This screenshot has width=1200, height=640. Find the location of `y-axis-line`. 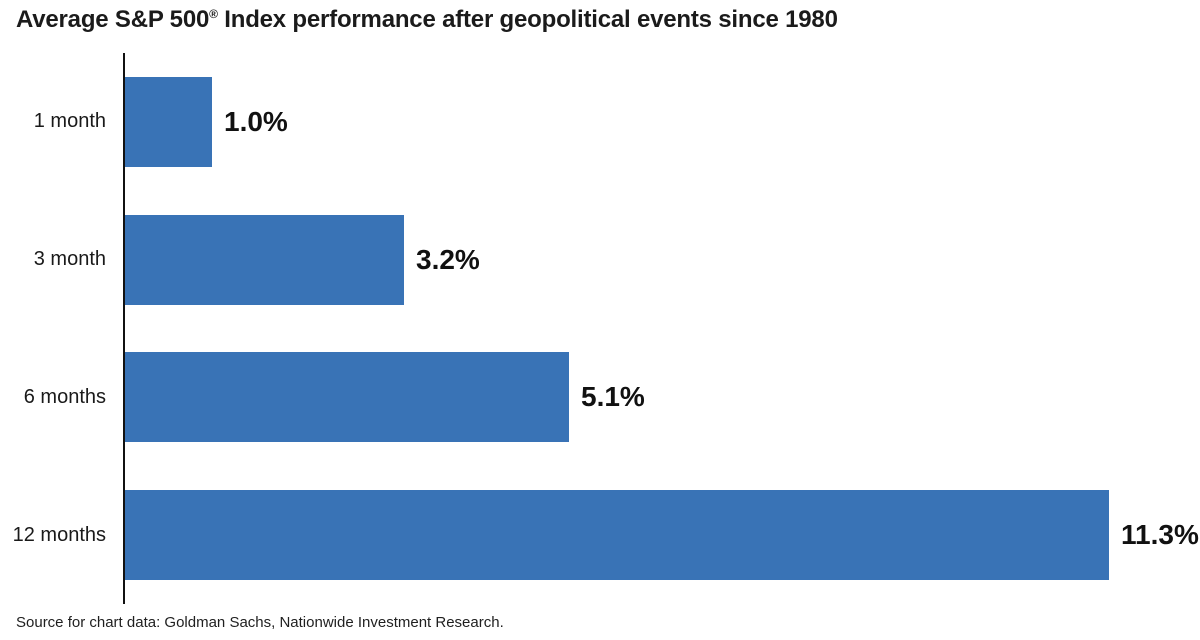

y-axis-line is located at coordinates (124, 328).